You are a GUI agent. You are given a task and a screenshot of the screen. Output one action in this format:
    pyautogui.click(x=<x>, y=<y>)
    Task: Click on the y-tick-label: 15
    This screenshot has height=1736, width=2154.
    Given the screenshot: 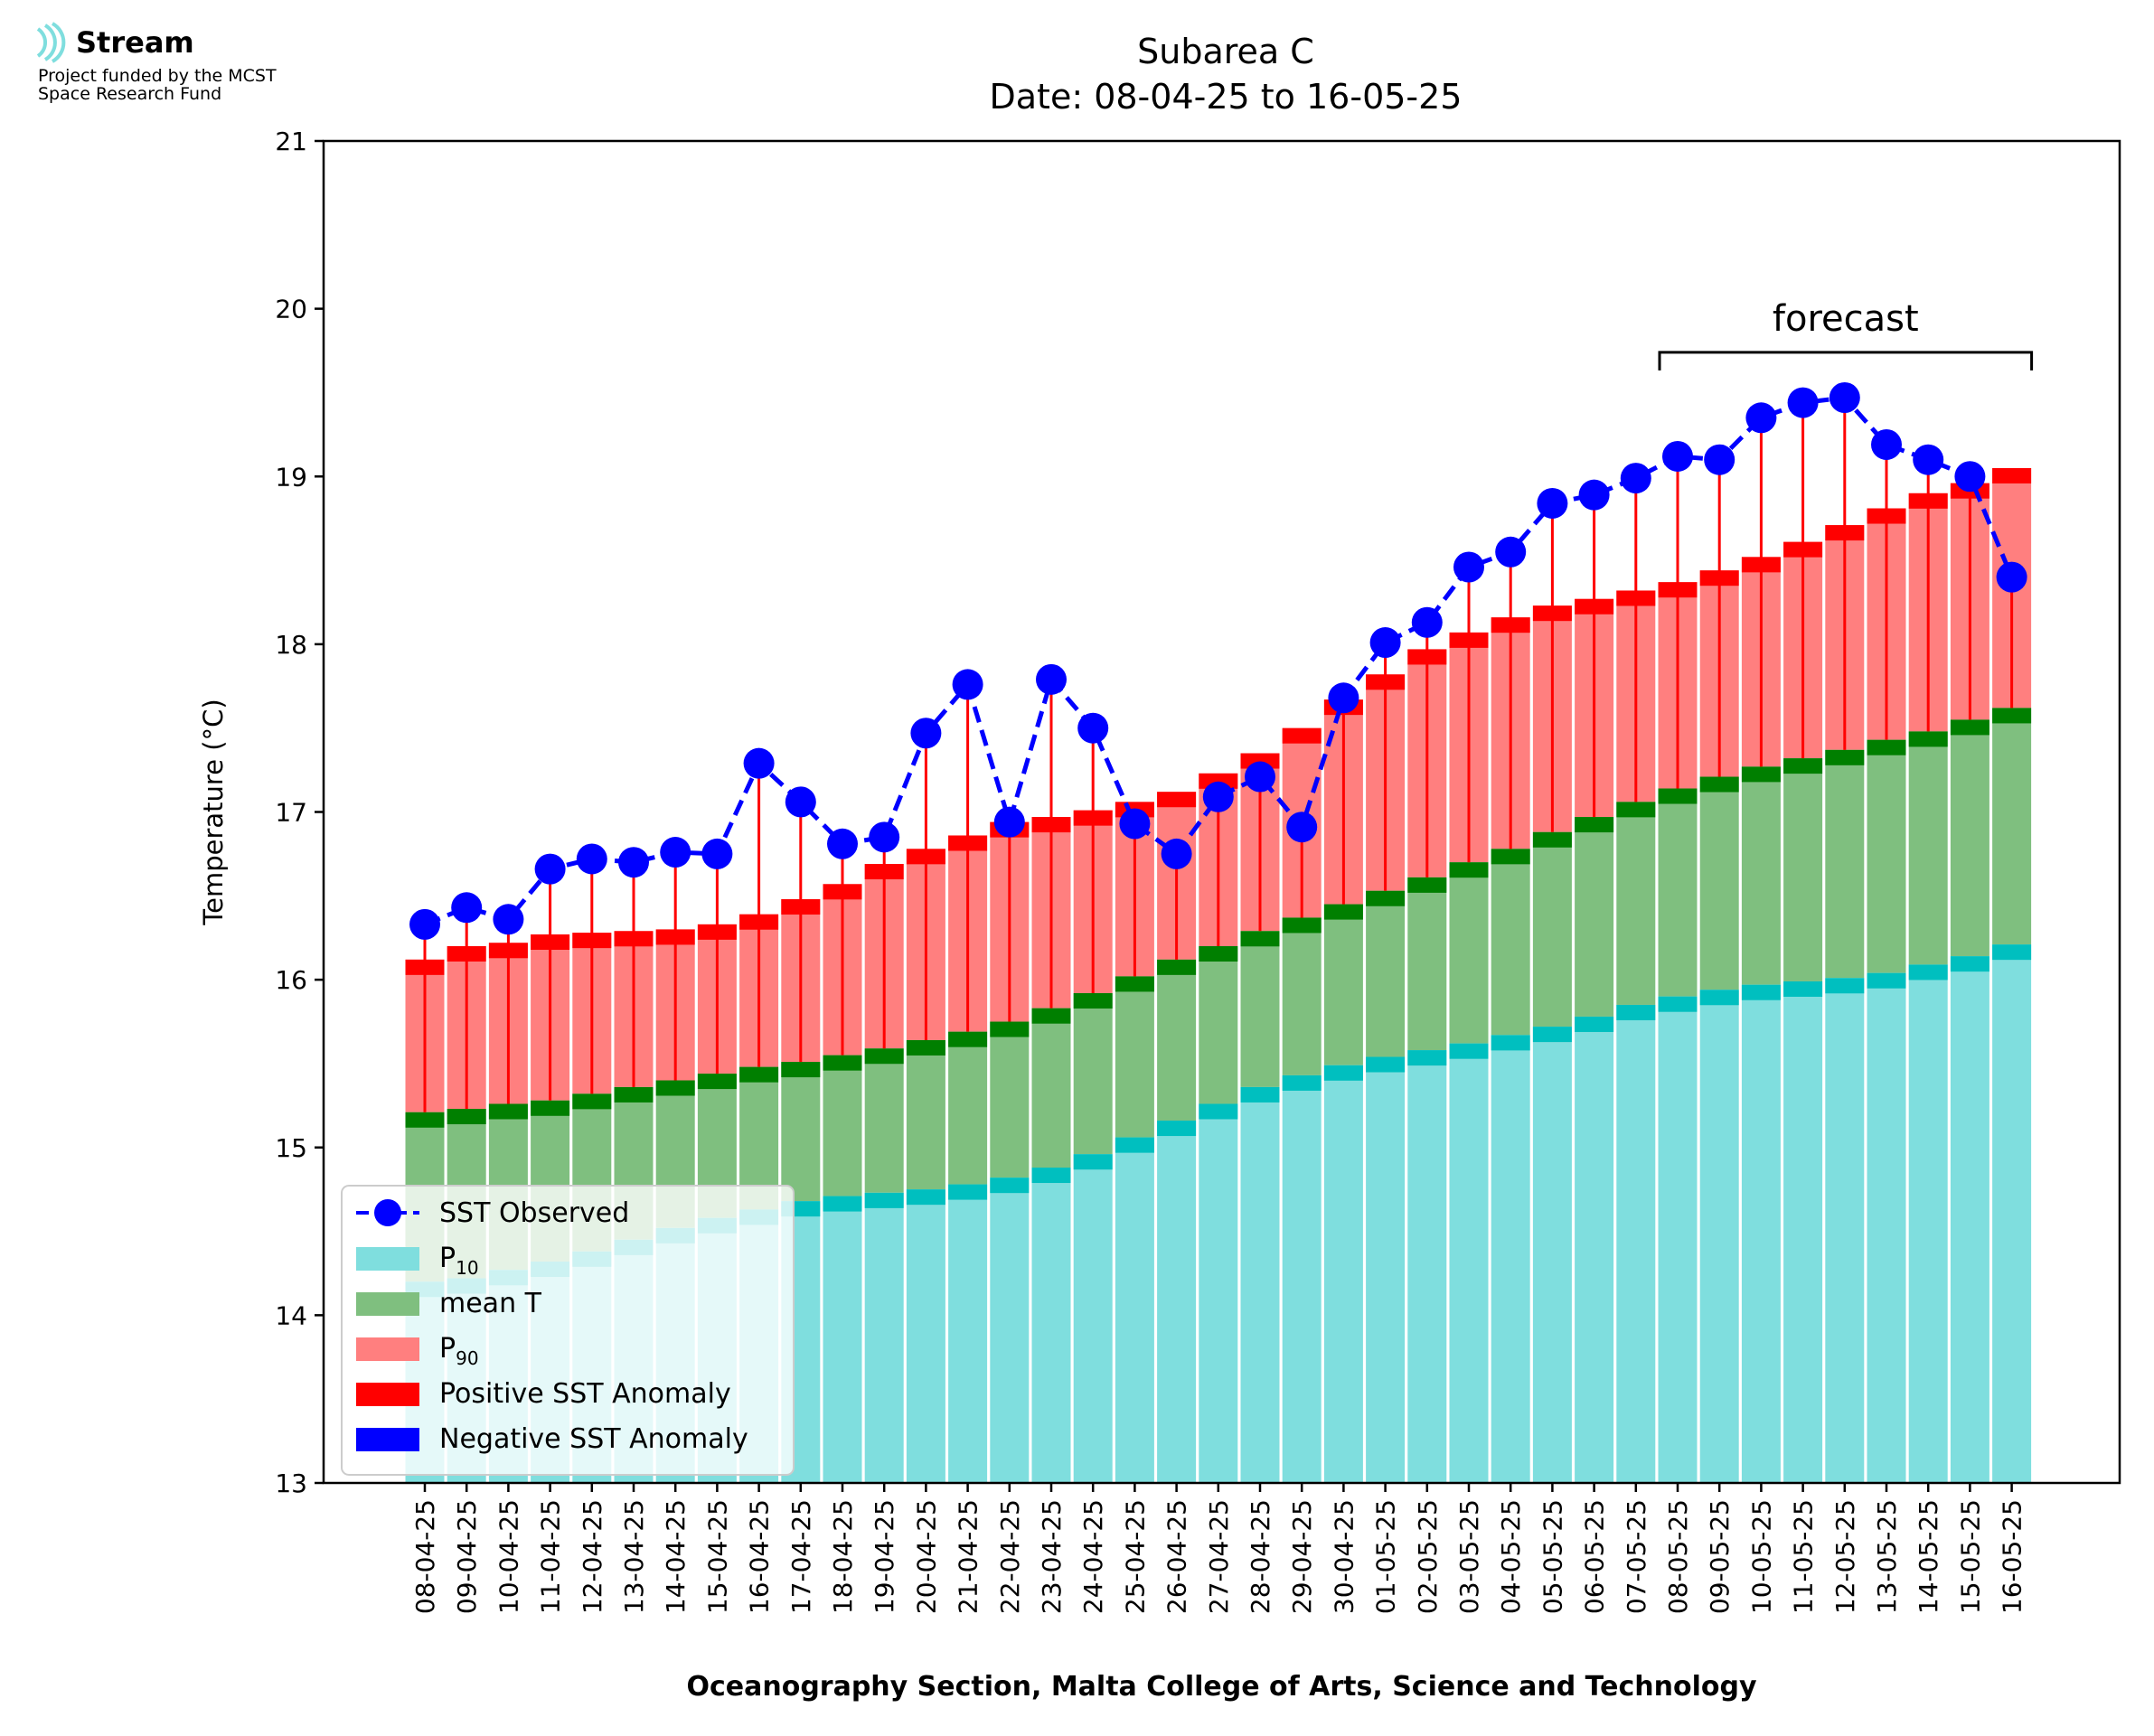 What is the action you would take?
    pyautogui.click(x=291, y=1148)
    